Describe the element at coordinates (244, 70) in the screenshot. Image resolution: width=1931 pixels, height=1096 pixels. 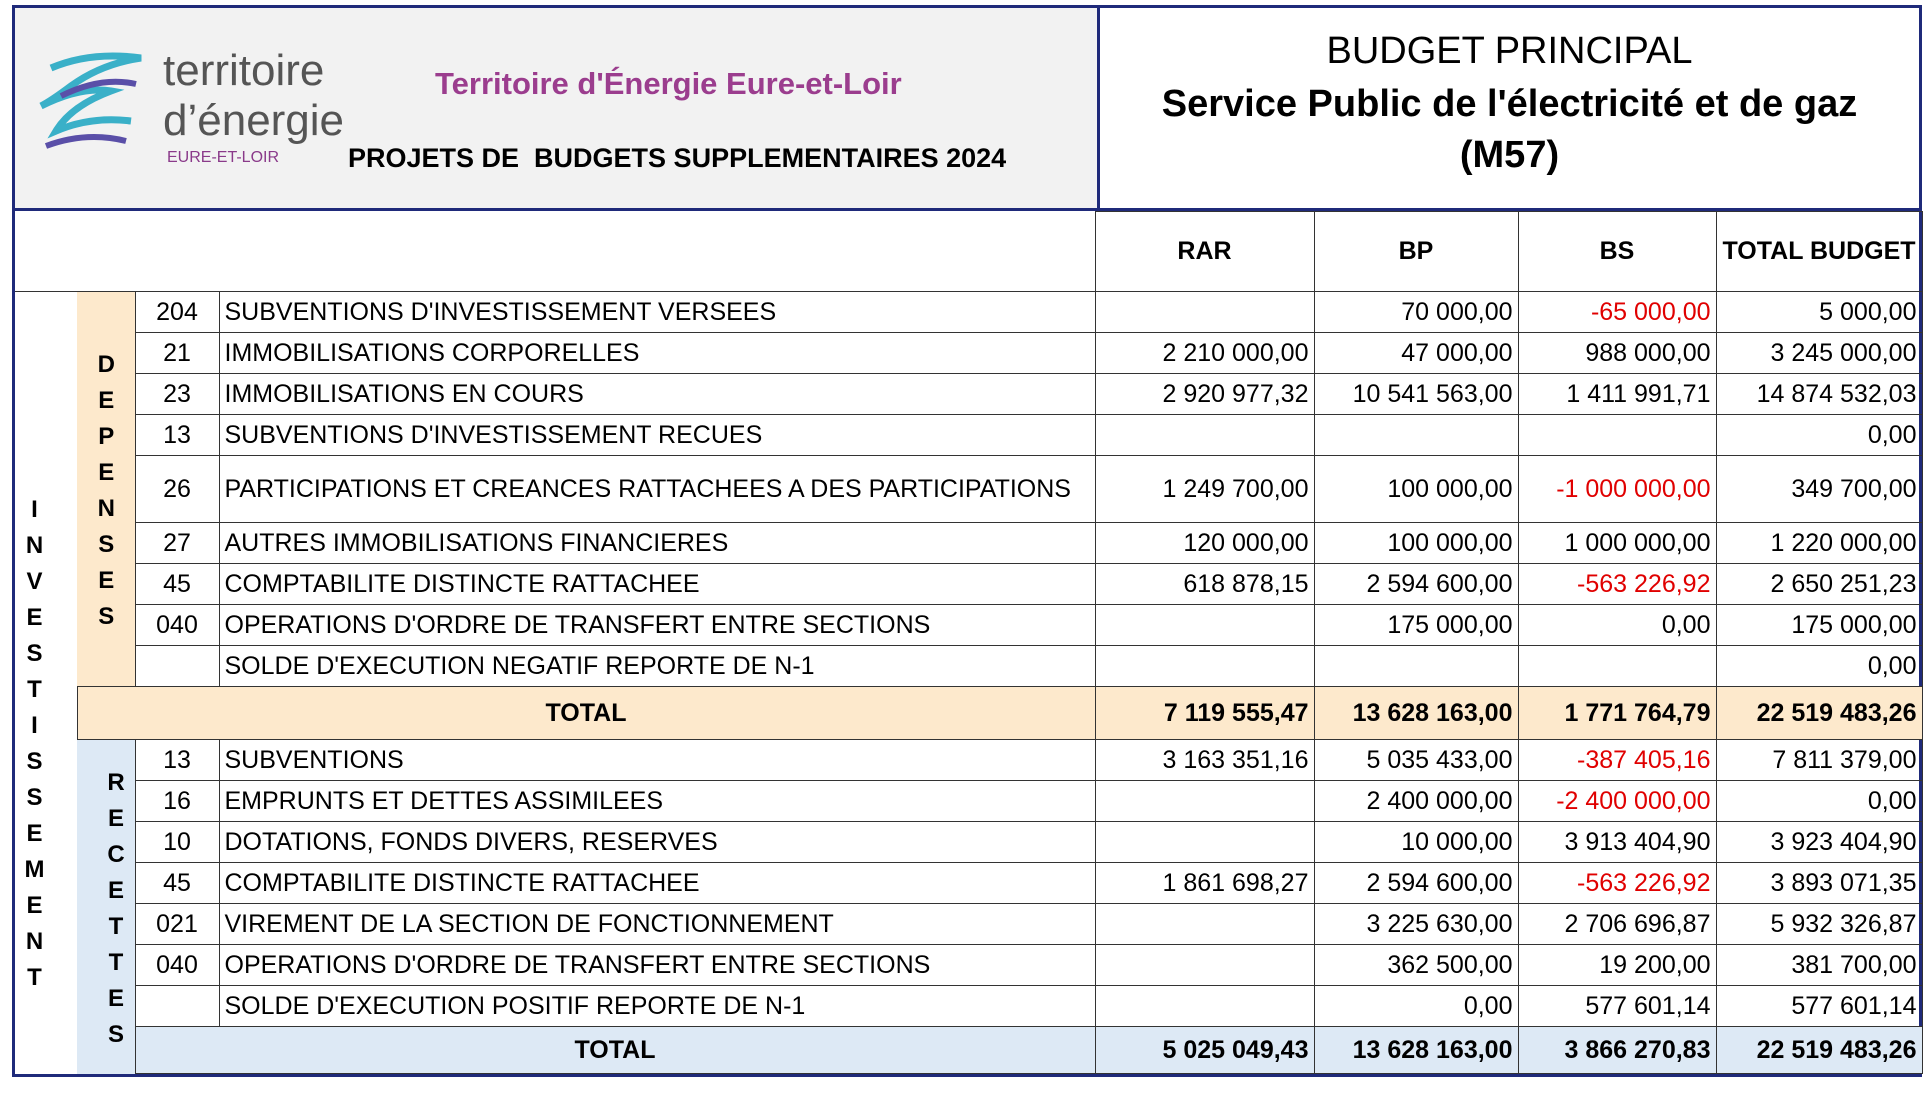
I see `logo-line: territoire` at that location.